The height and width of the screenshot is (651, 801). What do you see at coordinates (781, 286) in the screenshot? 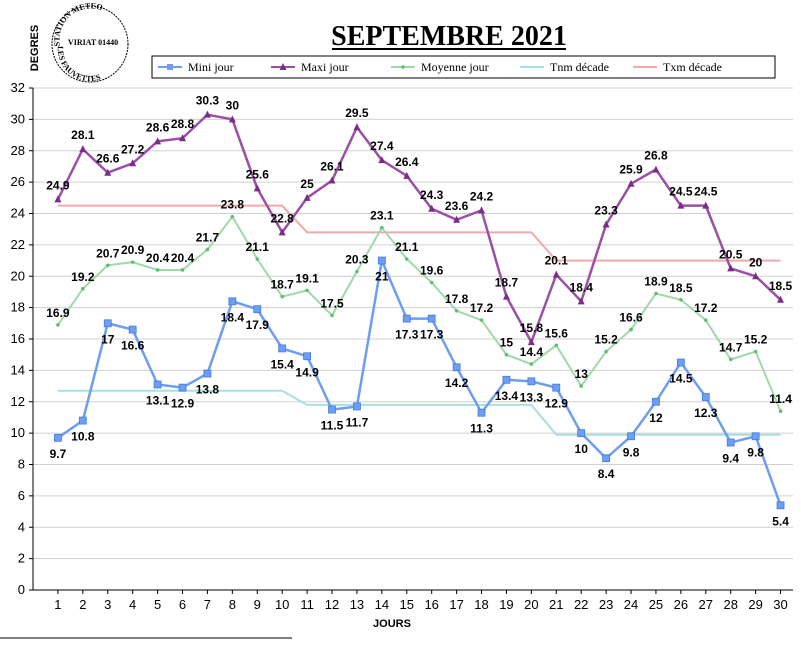
I see `data-label-maxi: 18.5` at bounding box center [781, 286].